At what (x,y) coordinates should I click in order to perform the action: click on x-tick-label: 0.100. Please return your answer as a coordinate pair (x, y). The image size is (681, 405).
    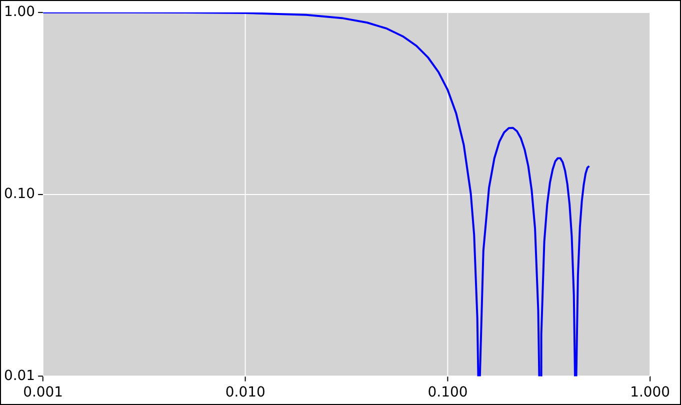
    Looking at the image, I should click on (448, 392).